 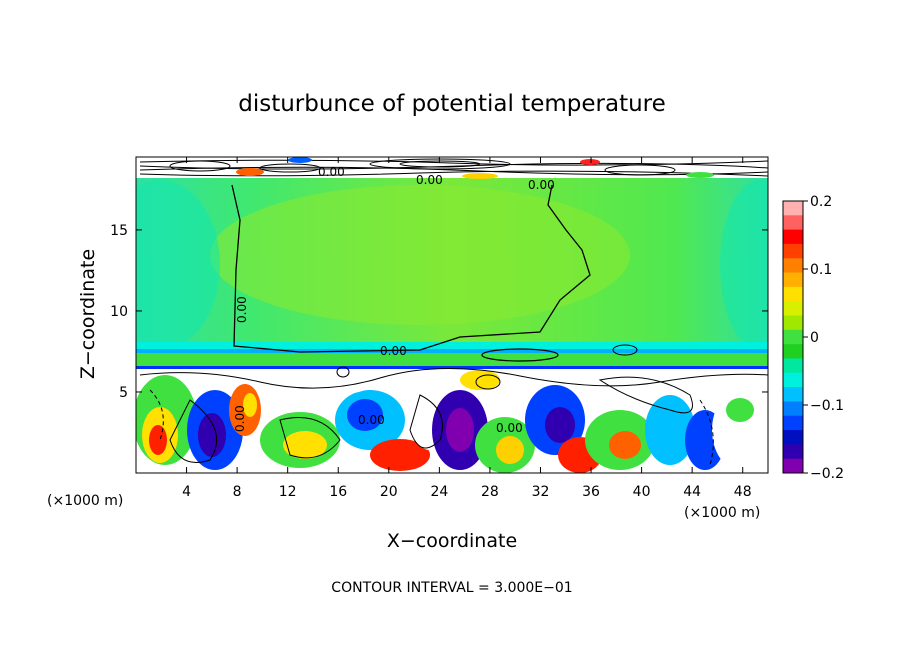 I want to click on x-tick-label: 44, so click(x=692, y=492).